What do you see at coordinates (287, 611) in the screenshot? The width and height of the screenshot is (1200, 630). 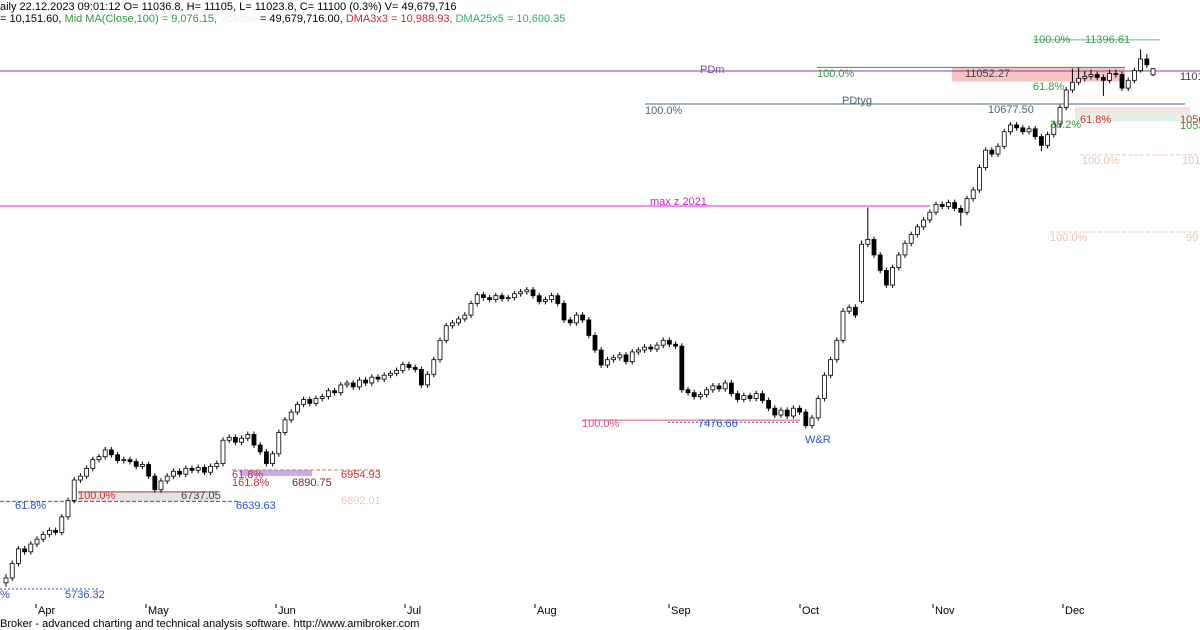 I see `x-tick-label: Jun` at bounding box center [287, 611].